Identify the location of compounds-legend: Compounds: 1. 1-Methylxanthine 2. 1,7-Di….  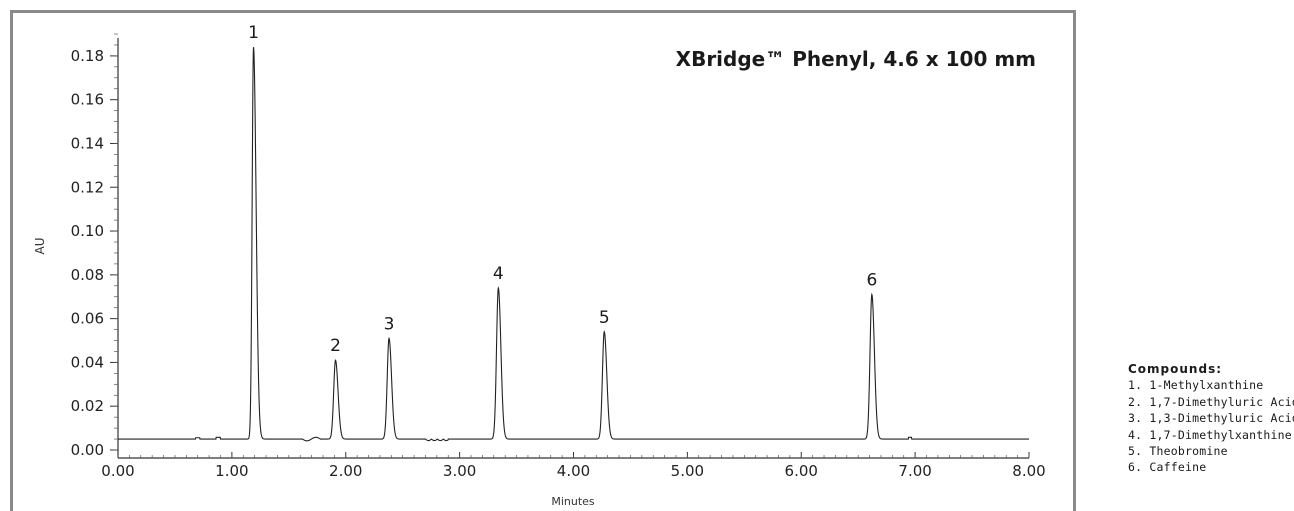
(1211, 418).